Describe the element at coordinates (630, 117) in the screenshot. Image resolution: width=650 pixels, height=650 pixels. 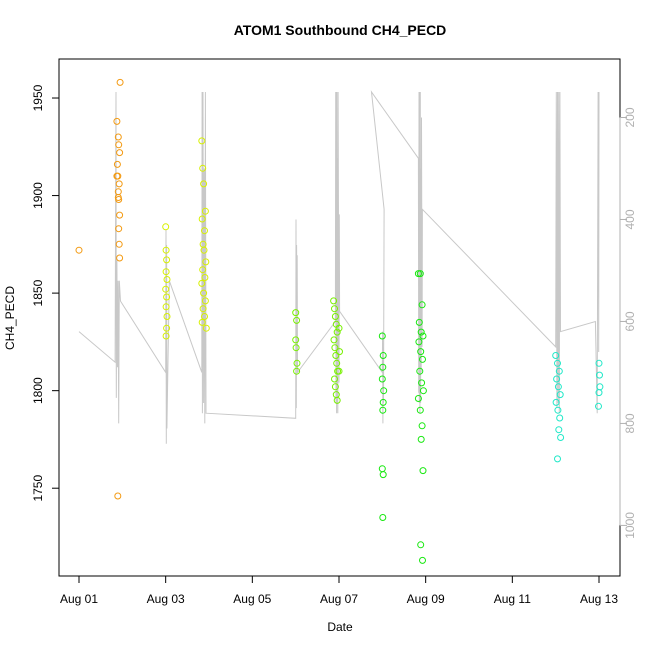
I see `y2-tick-label: 200` at that location.